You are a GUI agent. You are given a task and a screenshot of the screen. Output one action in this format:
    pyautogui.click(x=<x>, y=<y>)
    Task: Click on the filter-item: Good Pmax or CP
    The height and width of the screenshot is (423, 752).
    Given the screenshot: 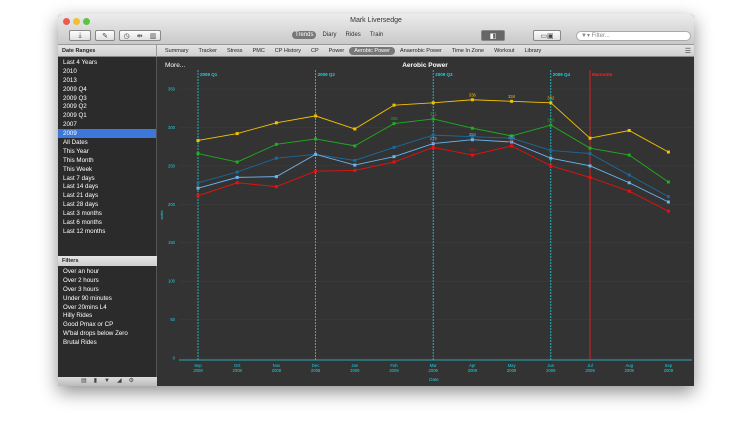 What is the action you would take?
    pyautogui.click(x=88, y=325)
    